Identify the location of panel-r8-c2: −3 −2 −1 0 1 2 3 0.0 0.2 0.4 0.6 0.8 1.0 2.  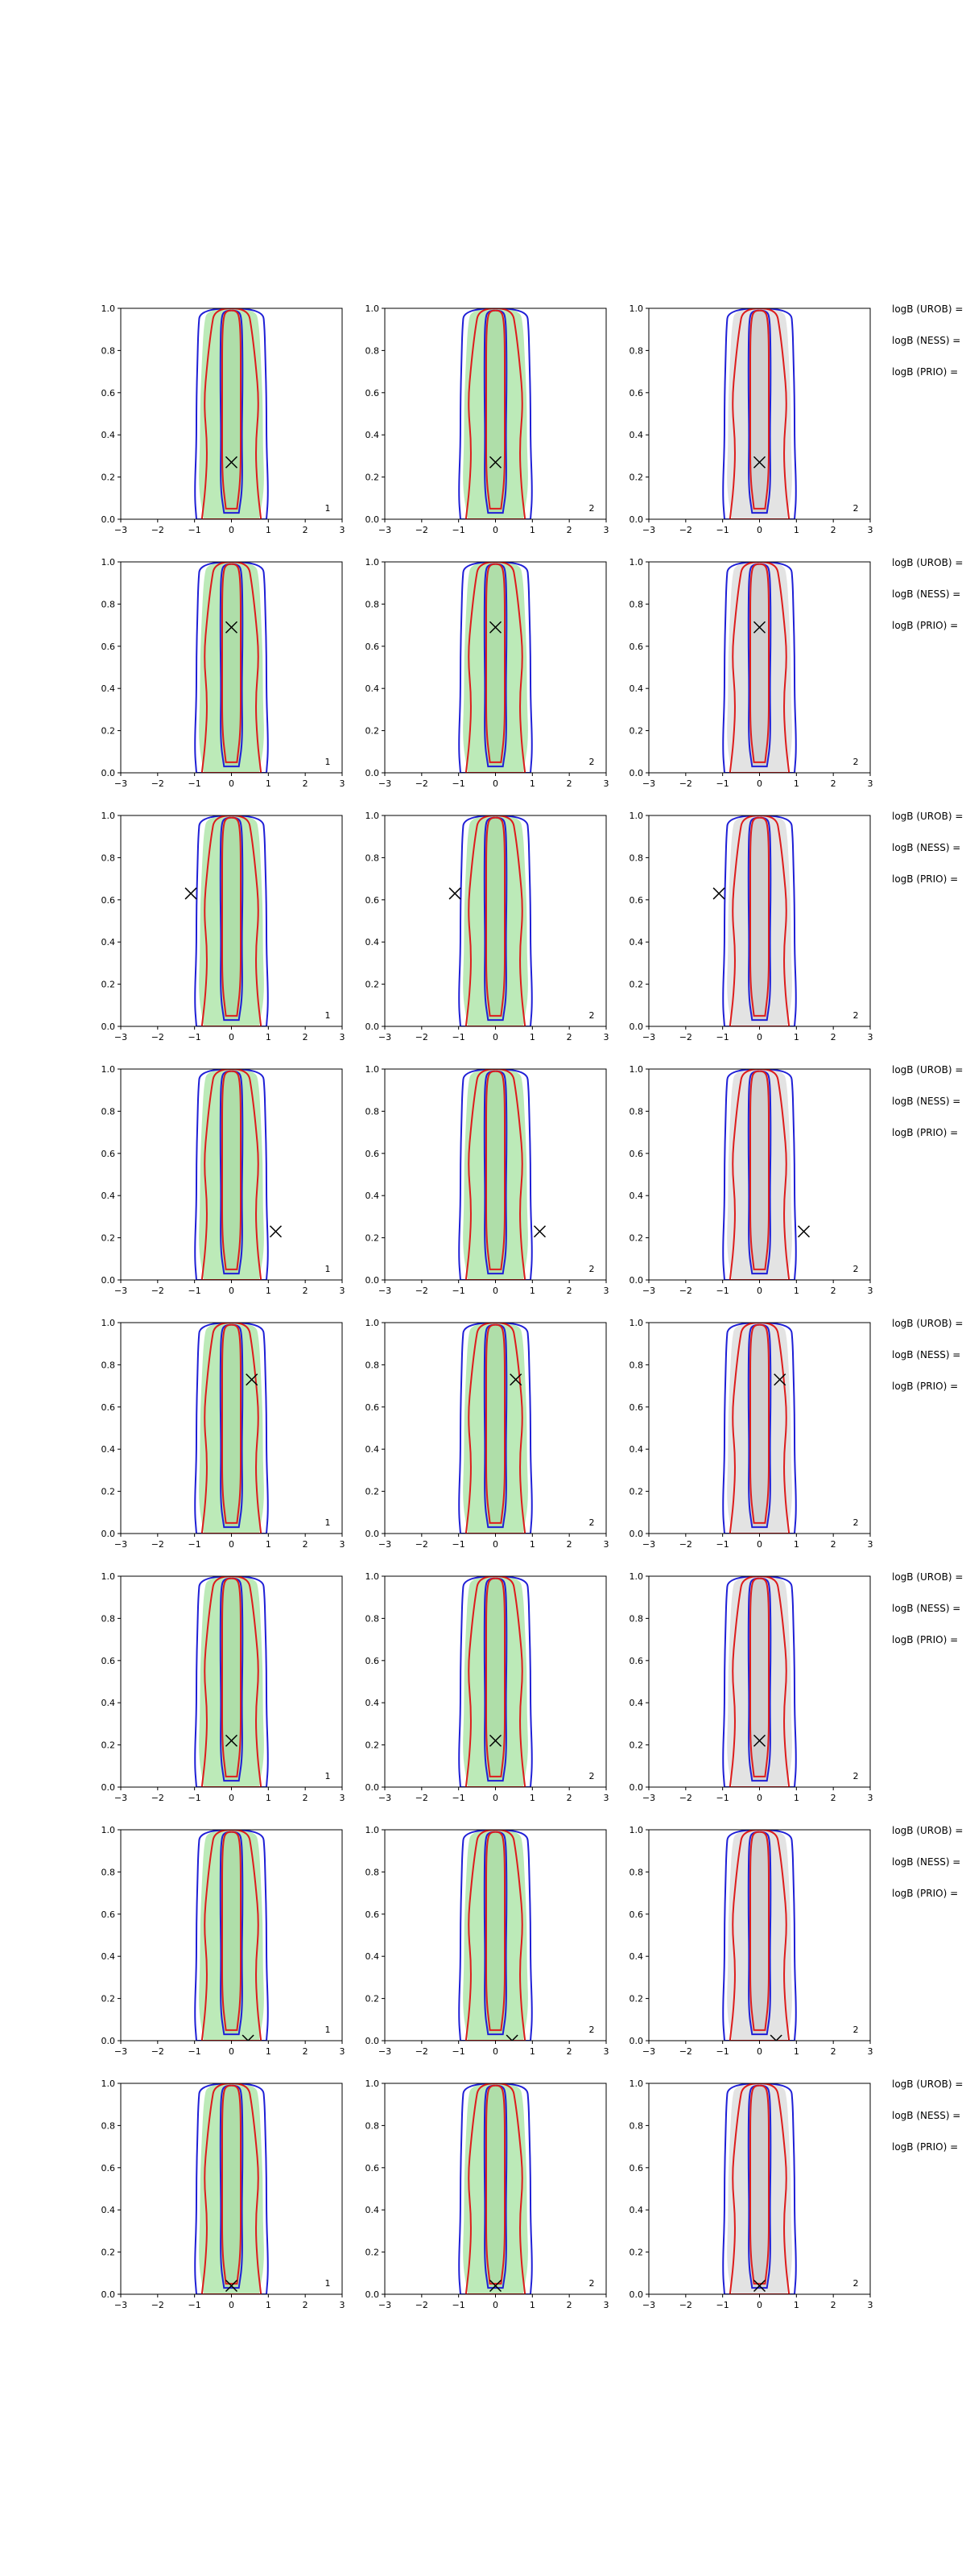
(487, 2194).